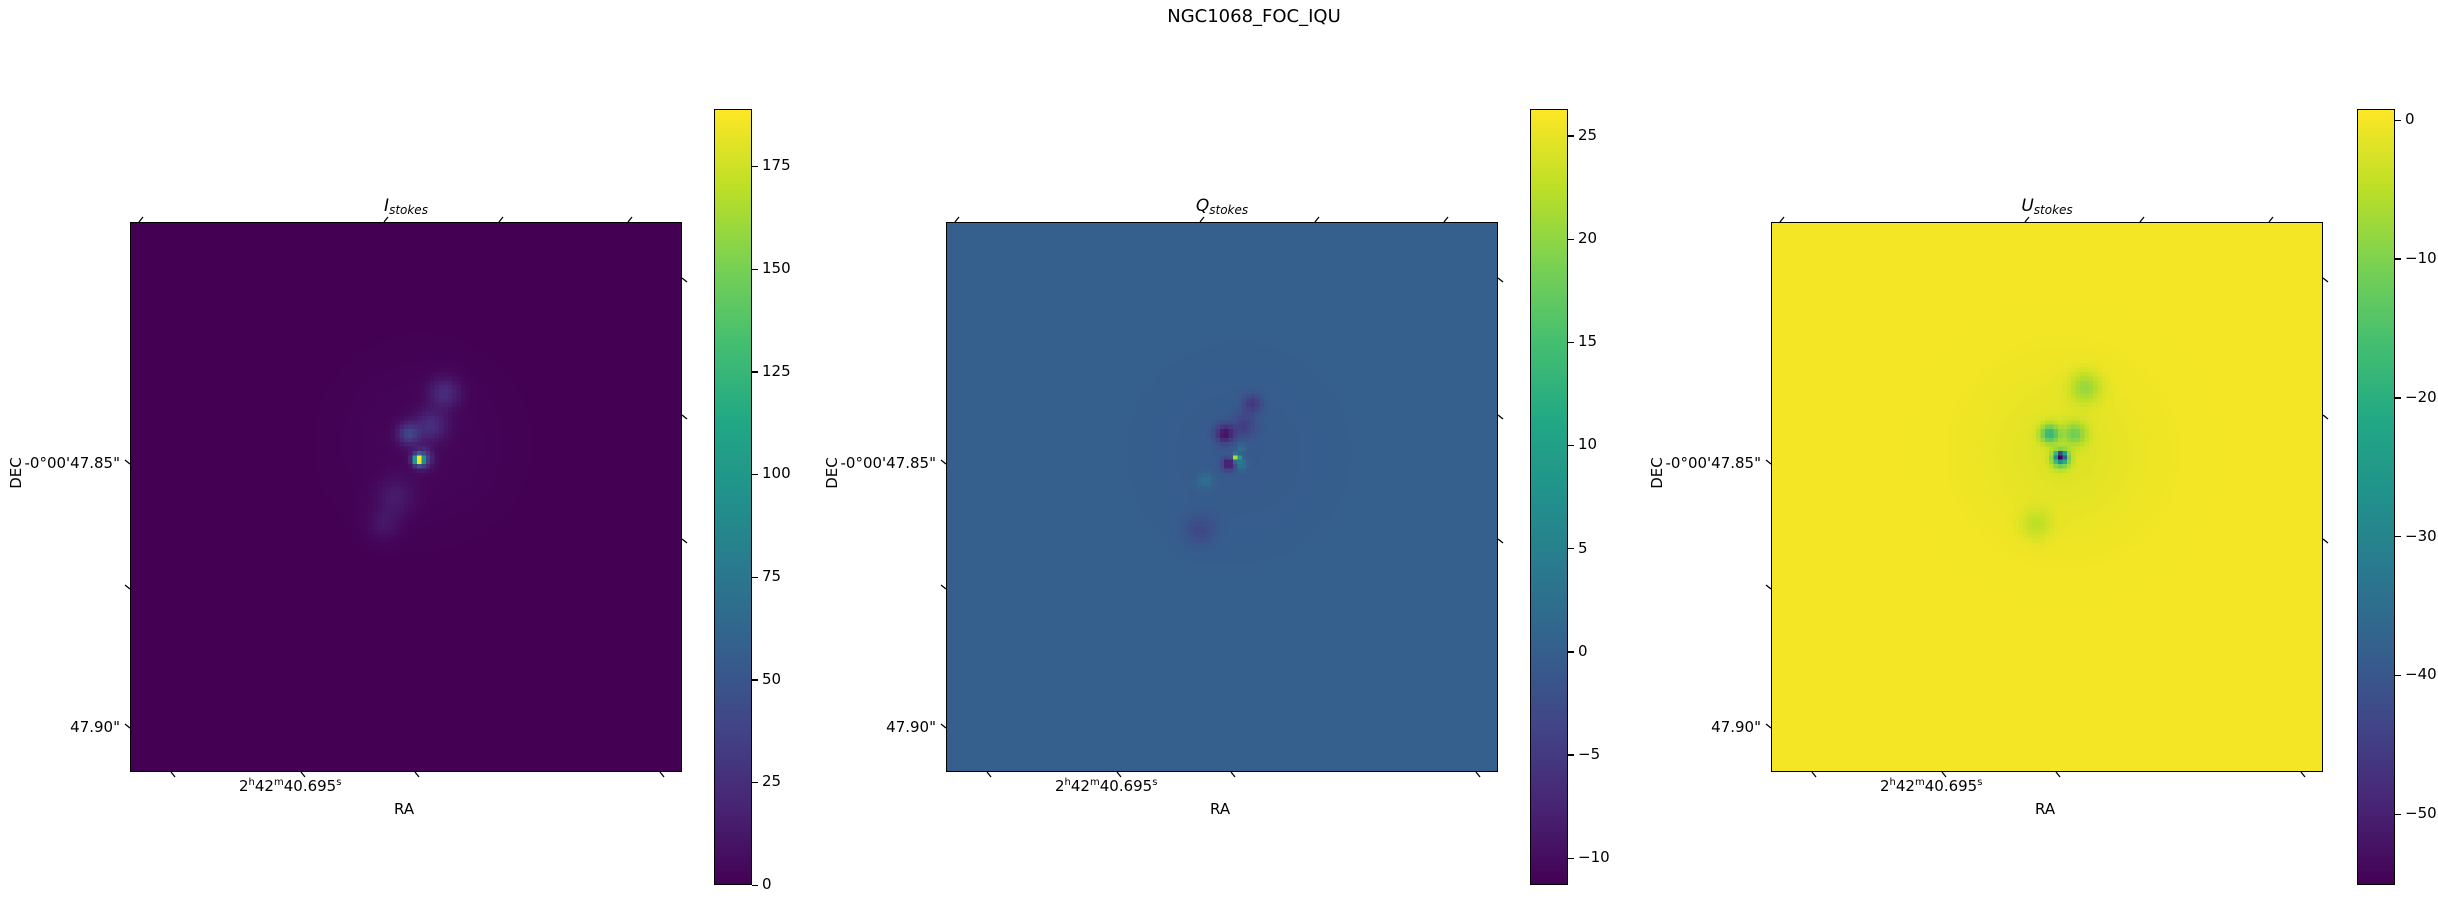 This screenshot has width=2438, height=898. Describe the element at coordinates (1588, 444) in the screenshot. I see `colorbar-tick-label: 10` at that location.